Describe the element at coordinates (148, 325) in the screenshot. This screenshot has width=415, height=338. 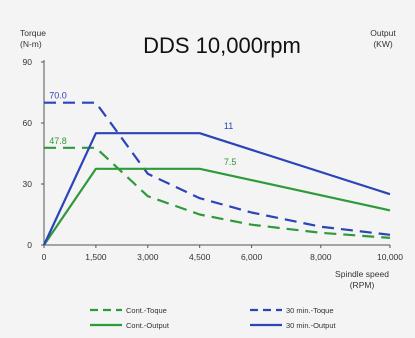
I see `legend-label: Cont.-Output` at that location.